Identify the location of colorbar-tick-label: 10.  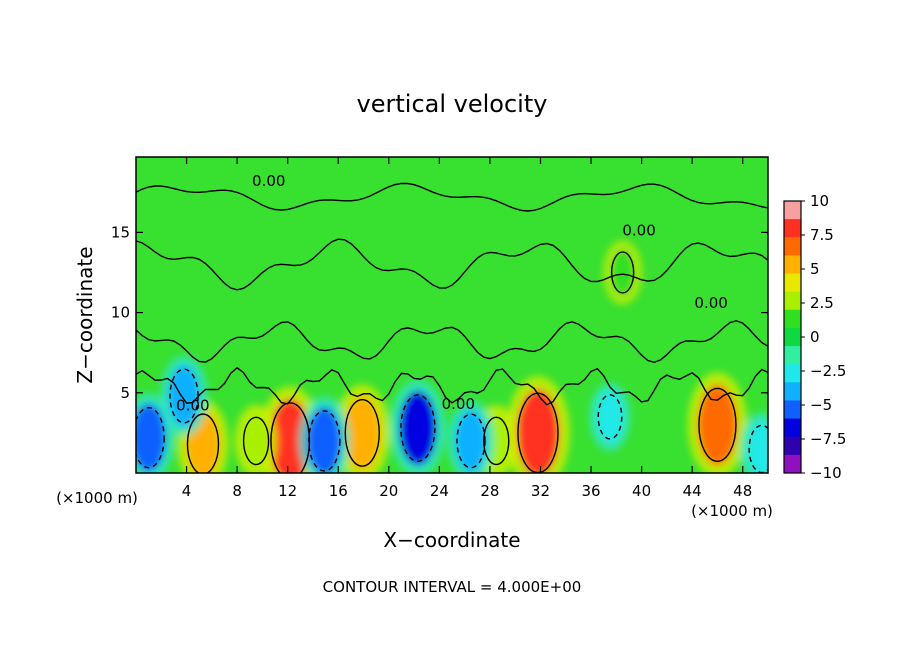
(819, 201).